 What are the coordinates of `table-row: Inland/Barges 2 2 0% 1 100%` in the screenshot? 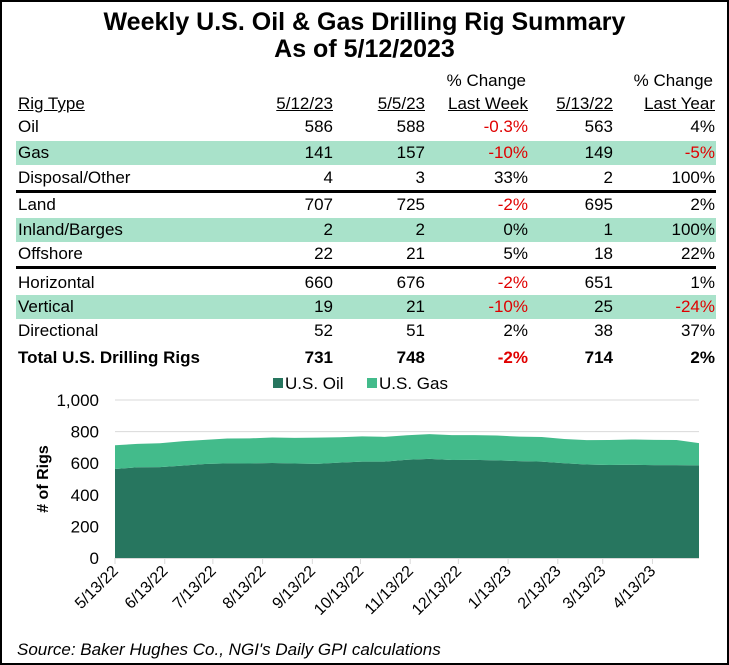 It's located at (366, 230).